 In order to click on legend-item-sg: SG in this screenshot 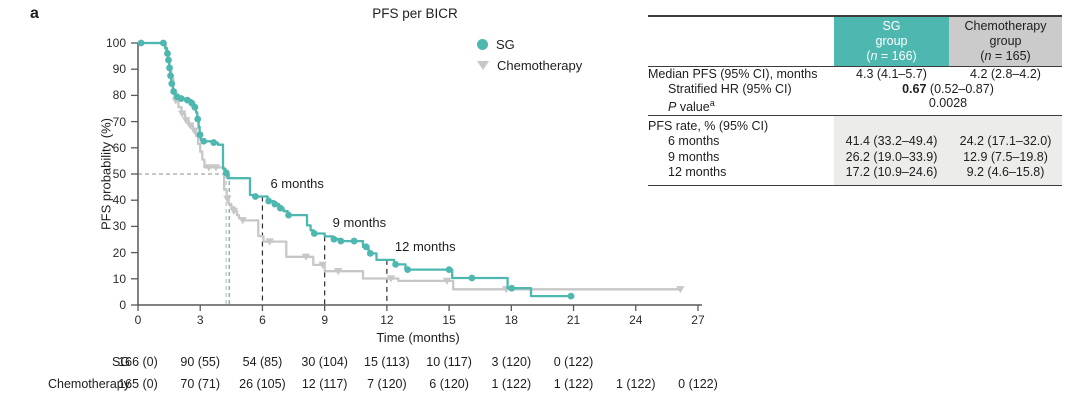, I will do `click(529, 44)`.